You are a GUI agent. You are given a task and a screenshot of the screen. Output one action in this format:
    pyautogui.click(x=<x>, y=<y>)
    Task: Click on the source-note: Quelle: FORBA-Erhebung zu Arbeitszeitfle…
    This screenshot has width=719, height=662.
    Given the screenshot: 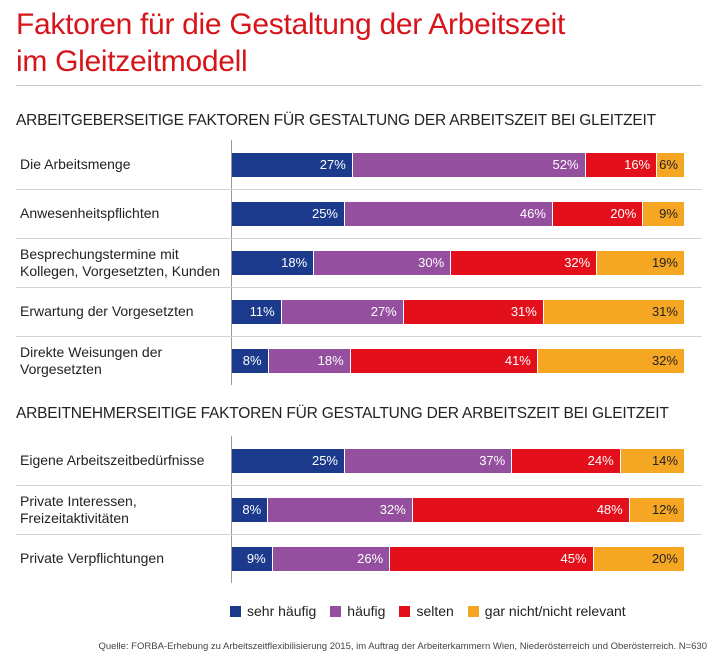 What is the action you would take?
    pyautogui.click(x=402, y=646)
    